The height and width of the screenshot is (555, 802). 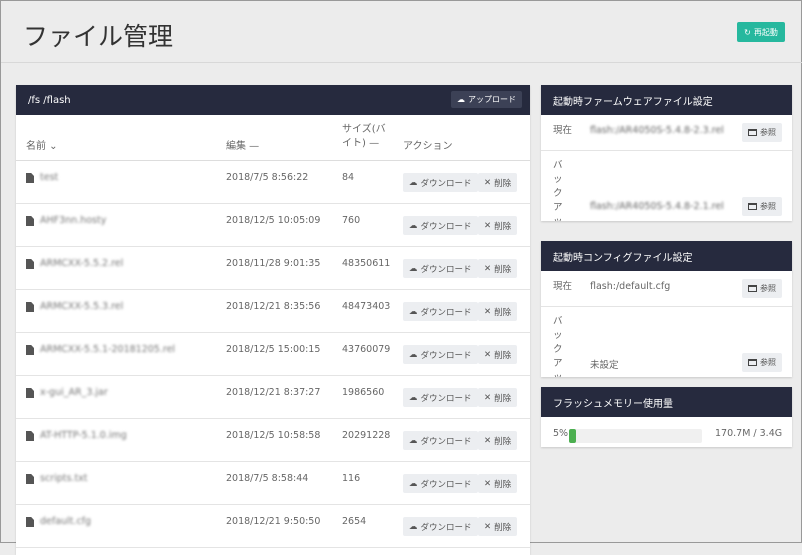 What do you see at coordinates (366, 306) in the screenshot?
I see `file-size: 48473403` at bounding box center [366, 306].